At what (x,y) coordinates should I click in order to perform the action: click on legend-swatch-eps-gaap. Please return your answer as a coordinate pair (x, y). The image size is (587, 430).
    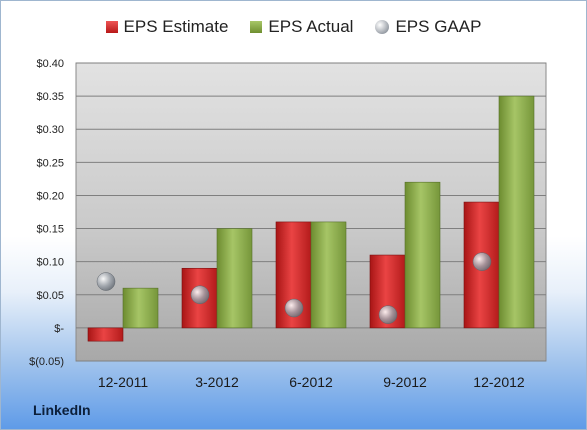
    Looking at the image, I should click on (382, 27).